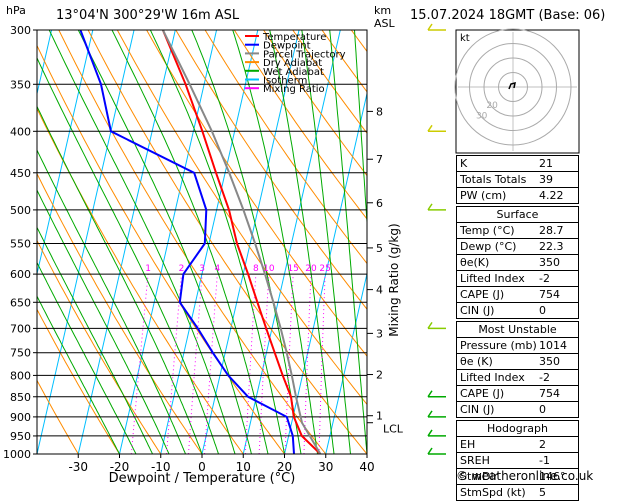 The height and width of the screenshot is (503, 629). Describe the element at coordinates (217, 269) in the screenshot. I see `mixing-ratio-label: 4` at that location.